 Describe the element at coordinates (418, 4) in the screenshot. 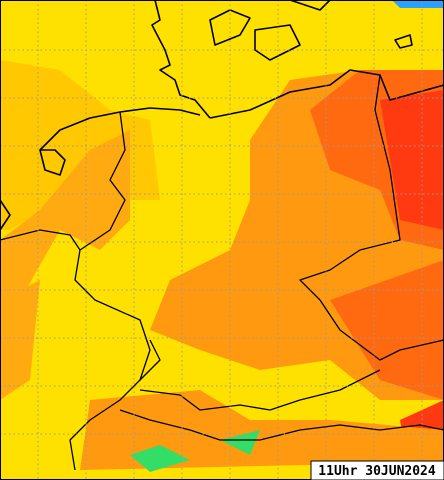

I see `field-blue` at that location.